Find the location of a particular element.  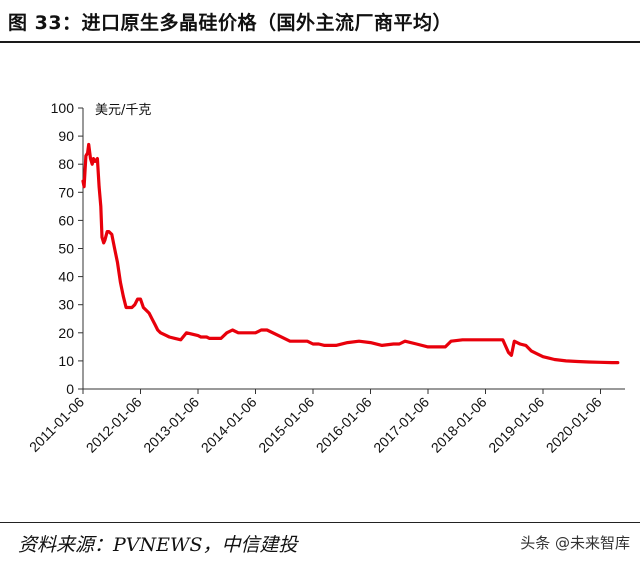

y-axis: 0 10 20 30 40 50 60 70 80 90 100 is located at coordinates (67, 248).